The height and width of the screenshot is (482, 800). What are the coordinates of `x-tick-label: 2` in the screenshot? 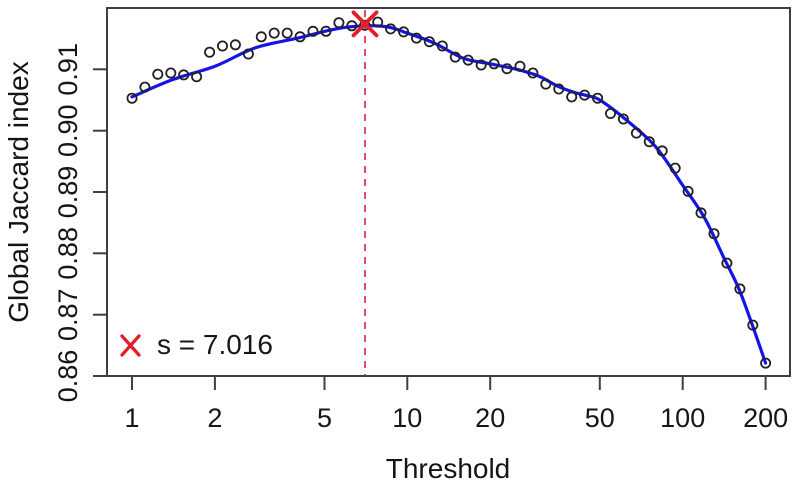 It's located at (214, 418).